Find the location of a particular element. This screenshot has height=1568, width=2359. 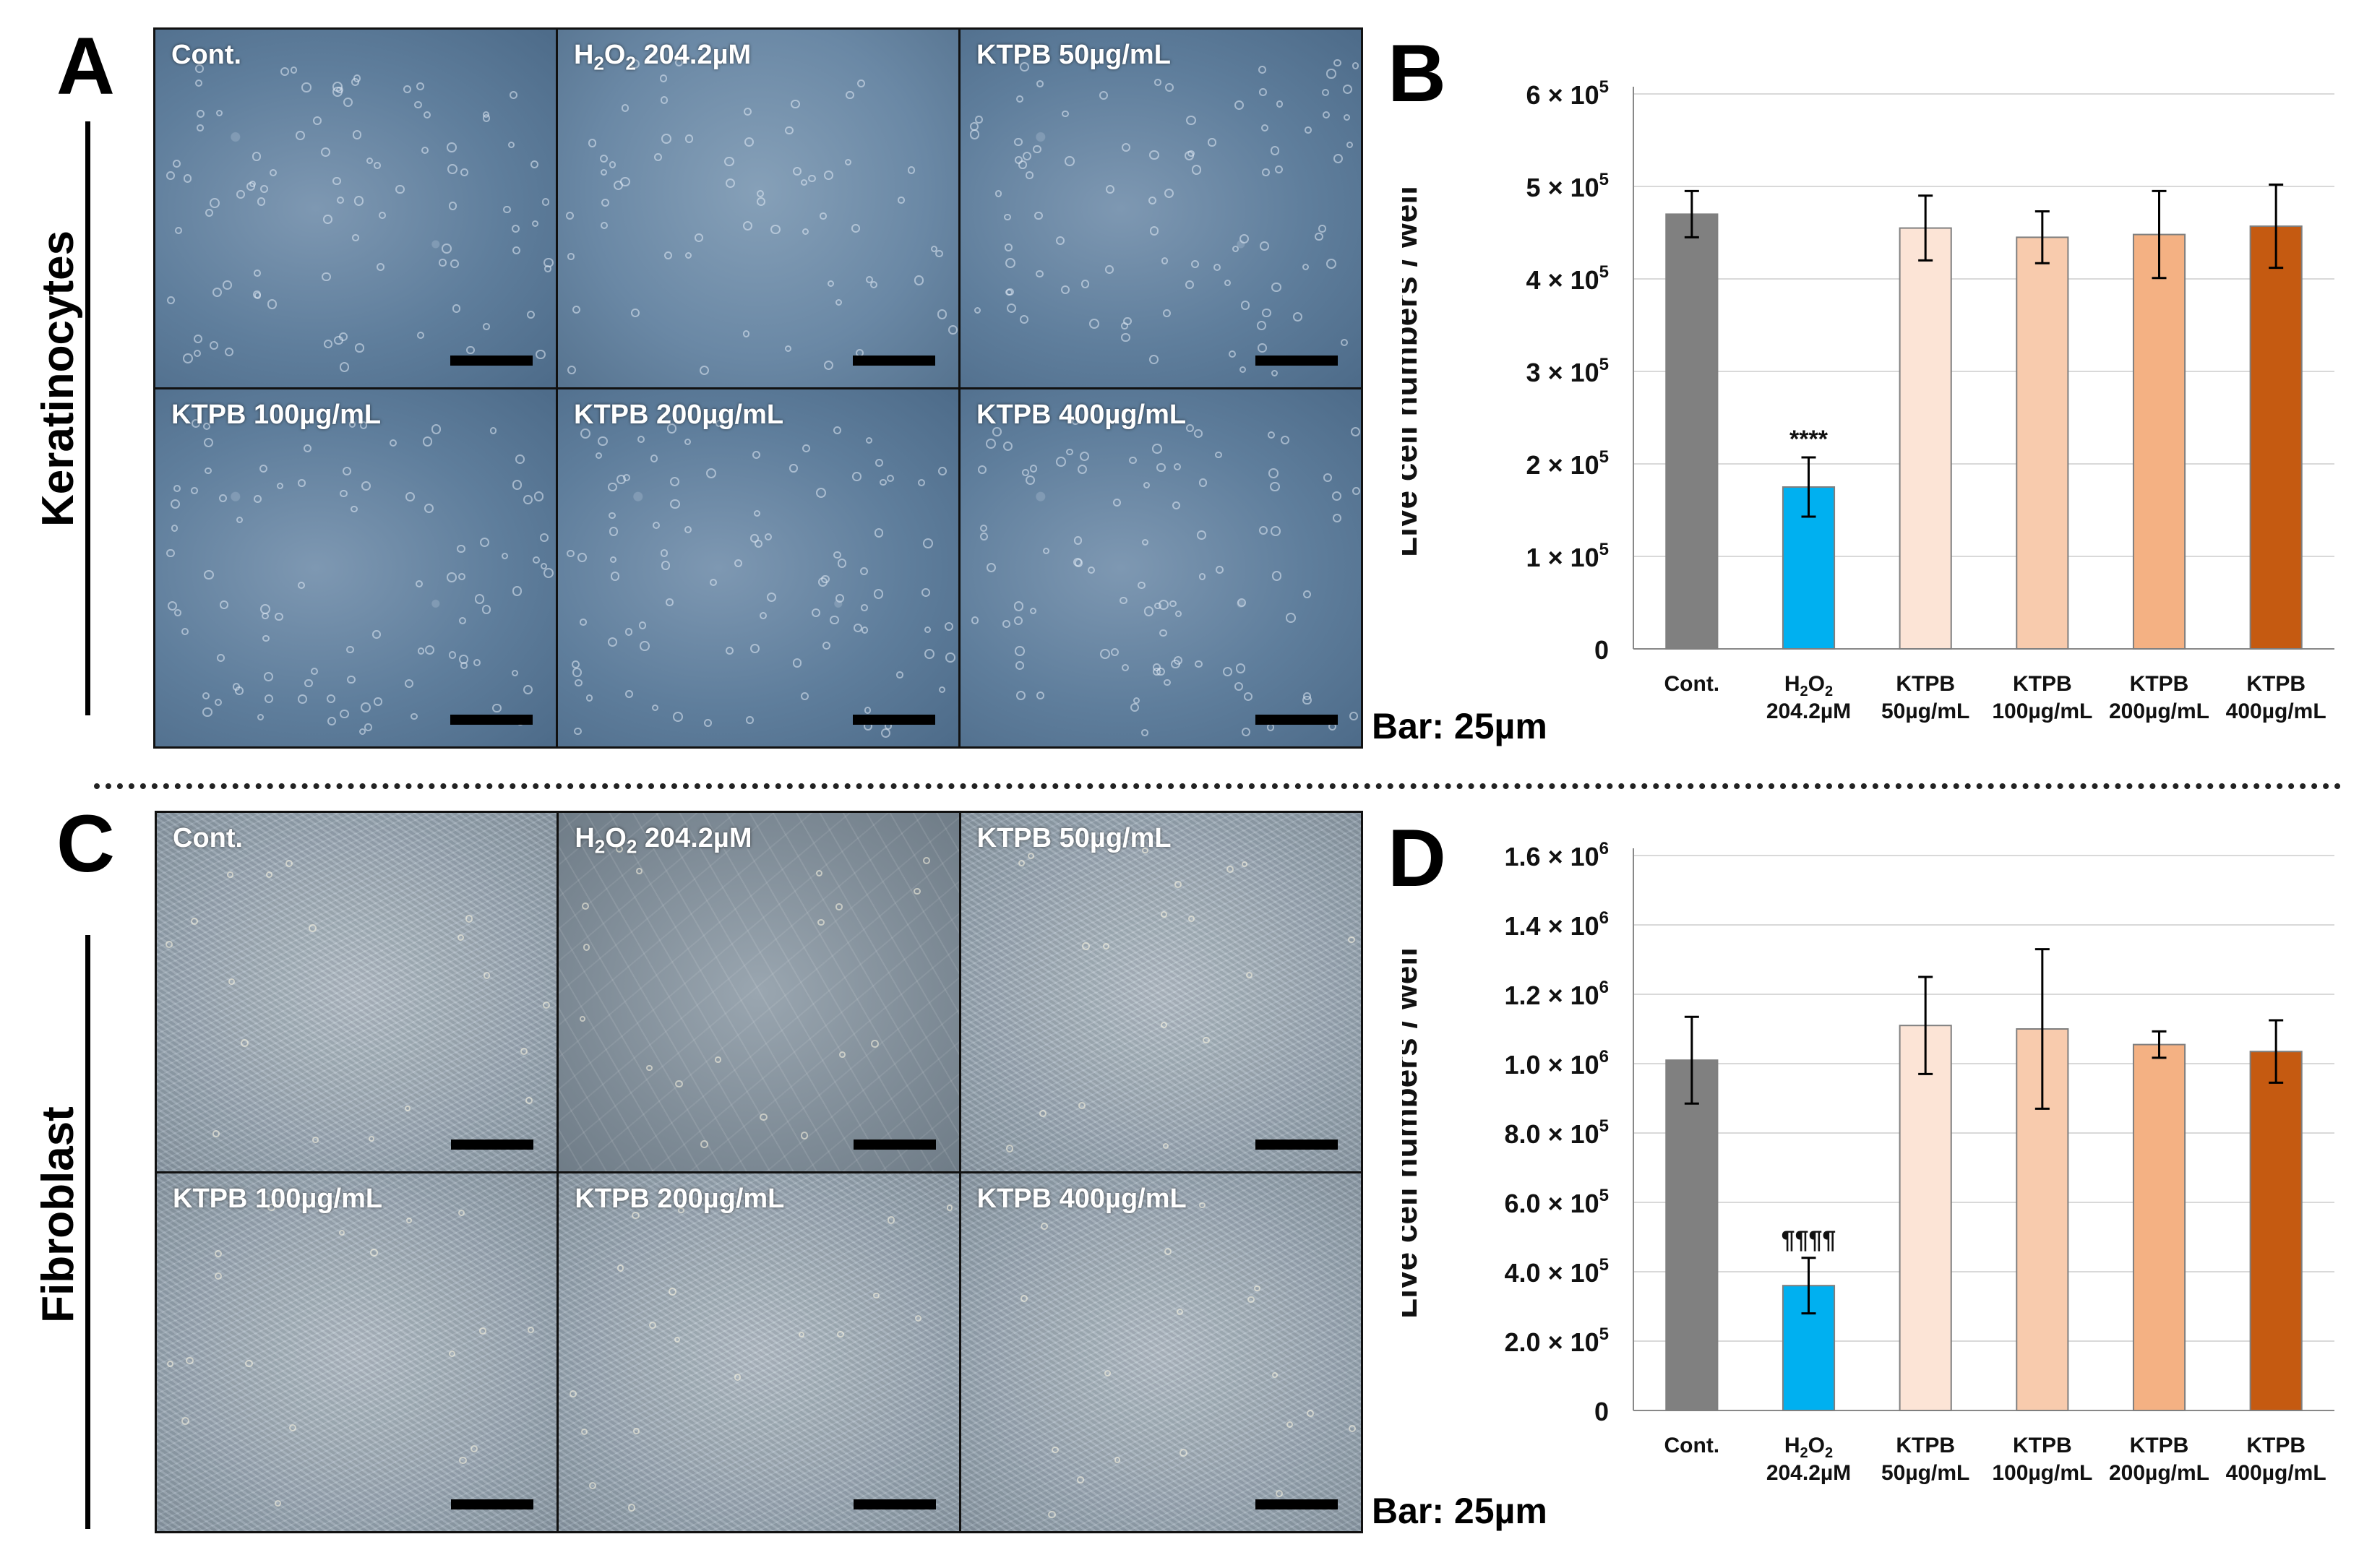

micrograph-fib-ktpb200: KTPB 200µg/mL is located at coordinates (759, 1352).